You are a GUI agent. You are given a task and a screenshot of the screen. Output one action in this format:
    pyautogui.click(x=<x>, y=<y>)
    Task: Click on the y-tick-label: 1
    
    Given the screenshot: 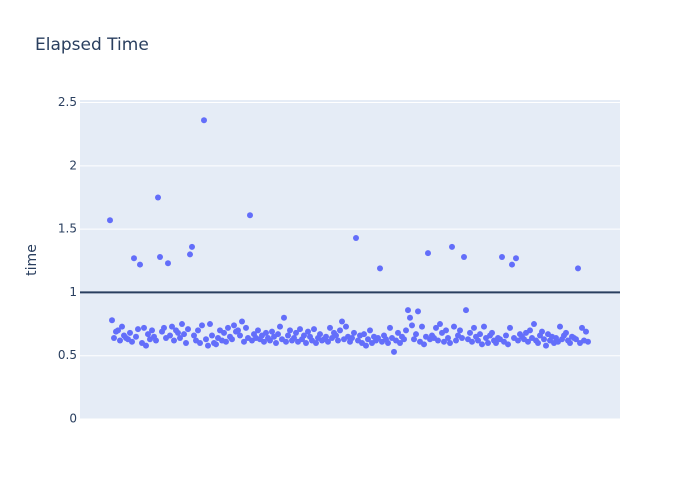 What is the action you would take?
    pyautogui.click(x=73, y=292)
    